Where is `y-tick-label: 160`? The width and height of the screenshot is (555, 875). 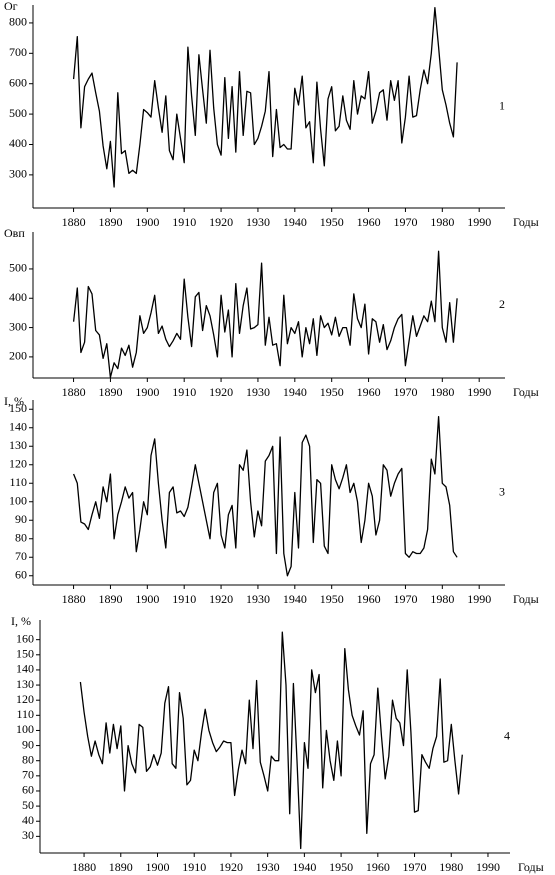 y-tick-label: 160 is located at coordinates (25, 638).